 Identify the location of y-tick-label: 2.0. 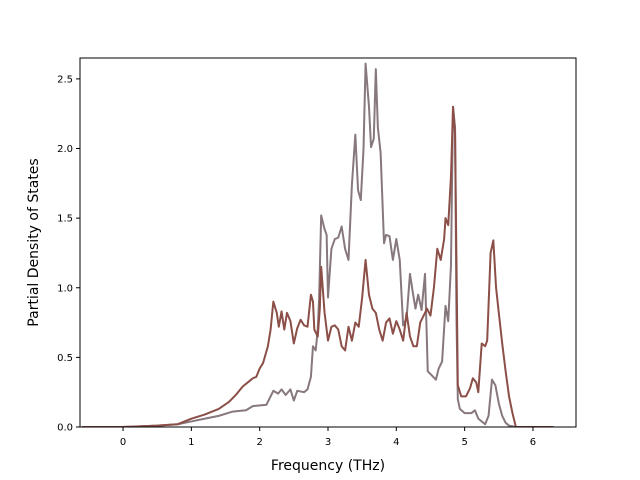
(65, 149).